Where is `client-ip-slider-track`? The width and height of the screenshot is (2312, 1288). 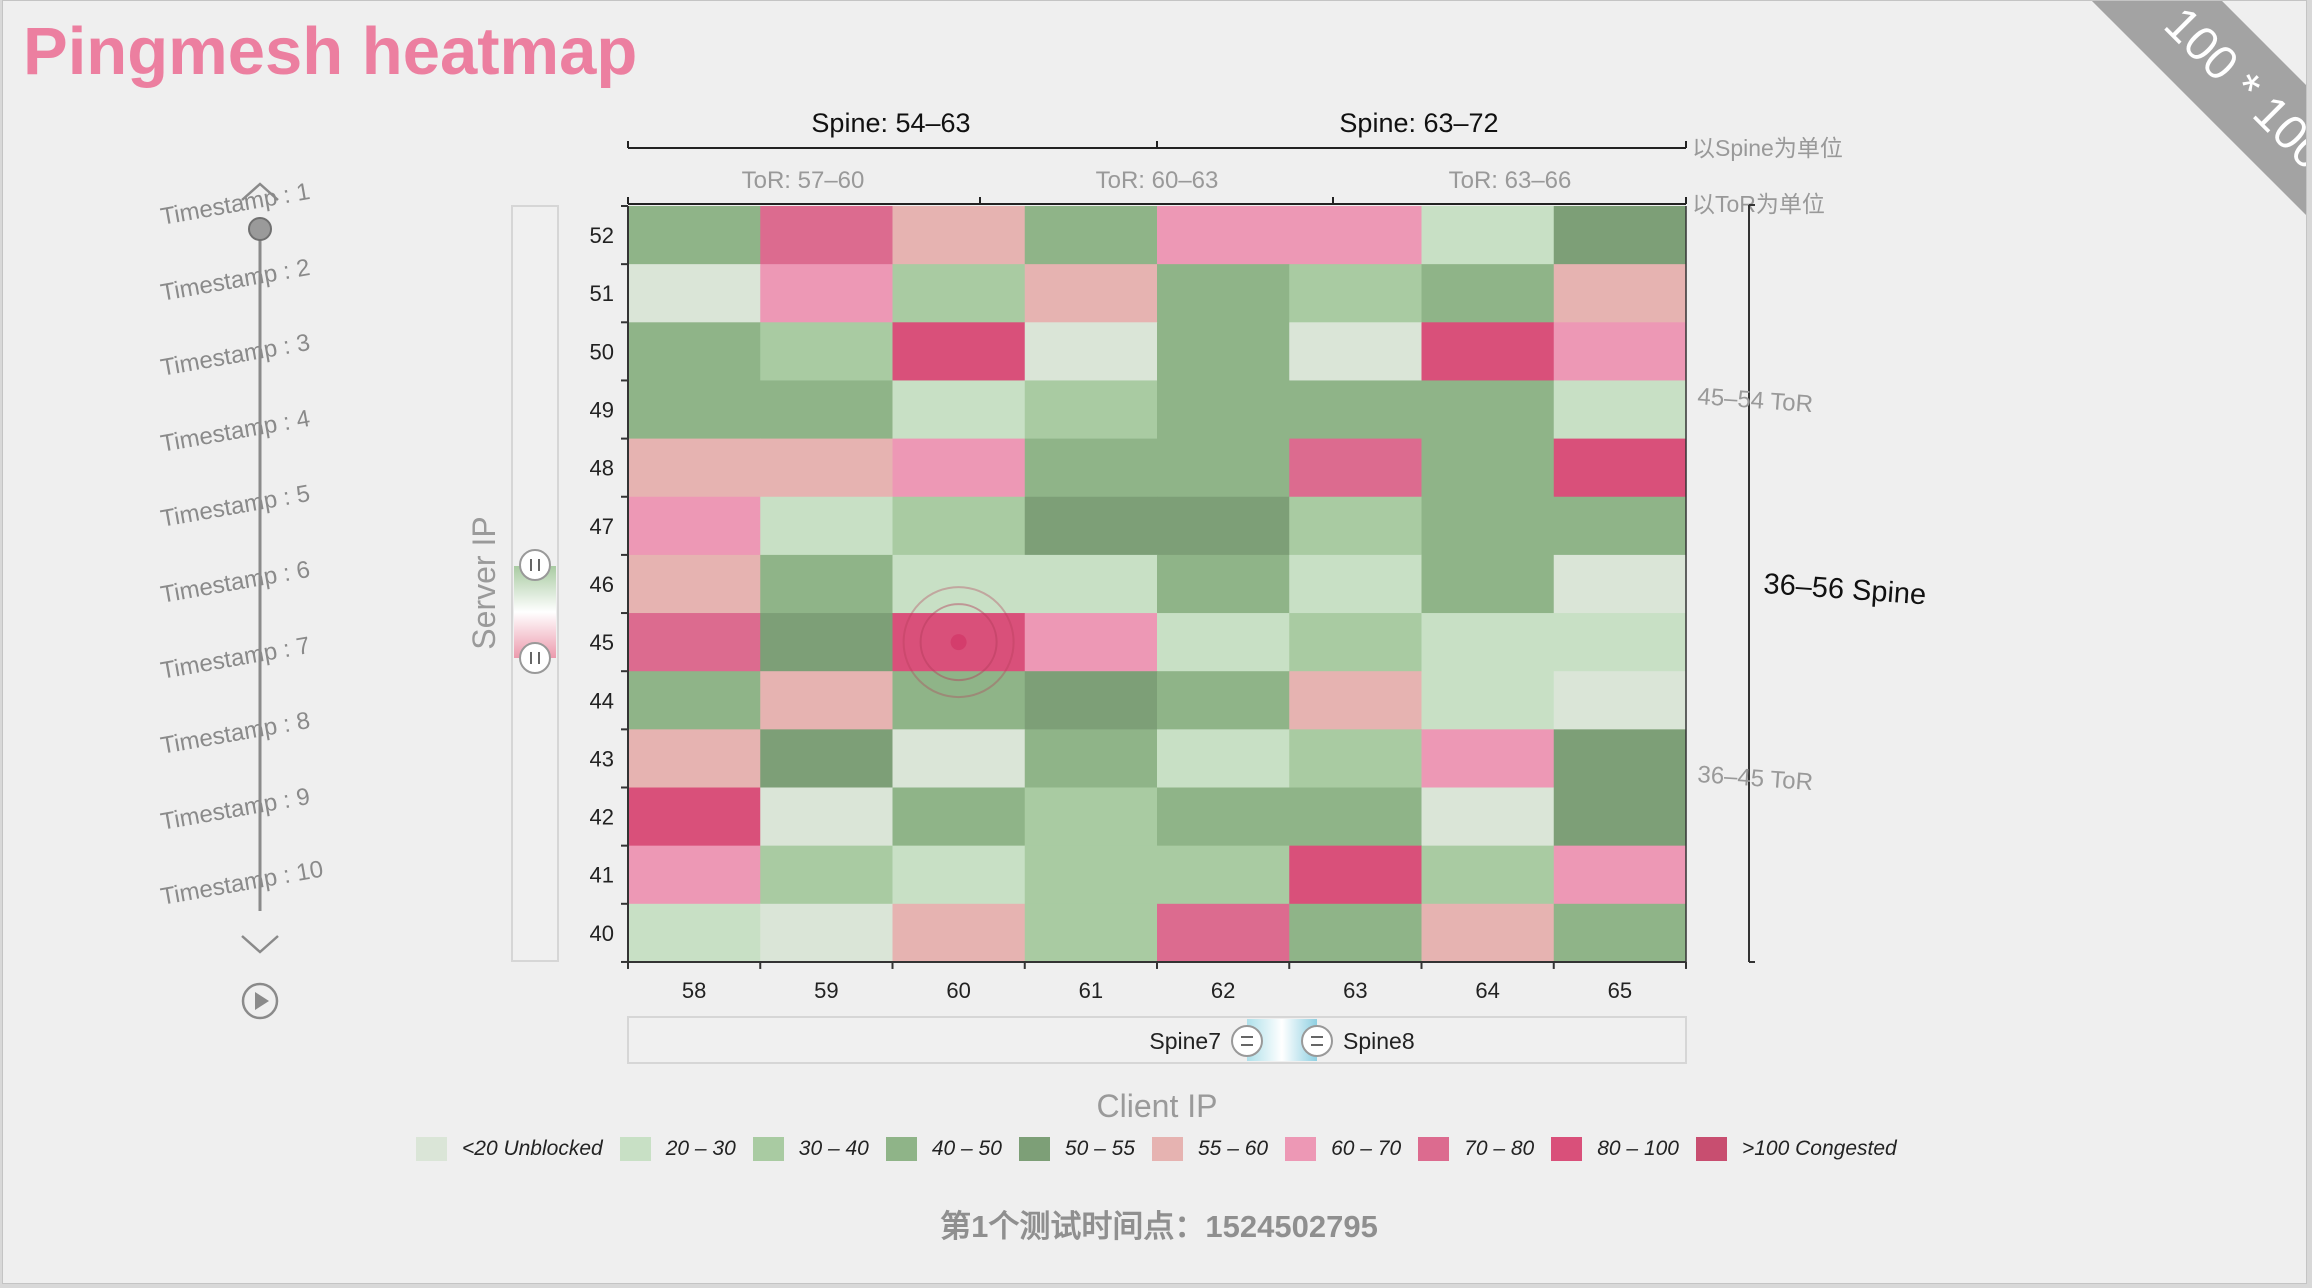
client-ip-slider-track is located at coordinates (1157, 1040).